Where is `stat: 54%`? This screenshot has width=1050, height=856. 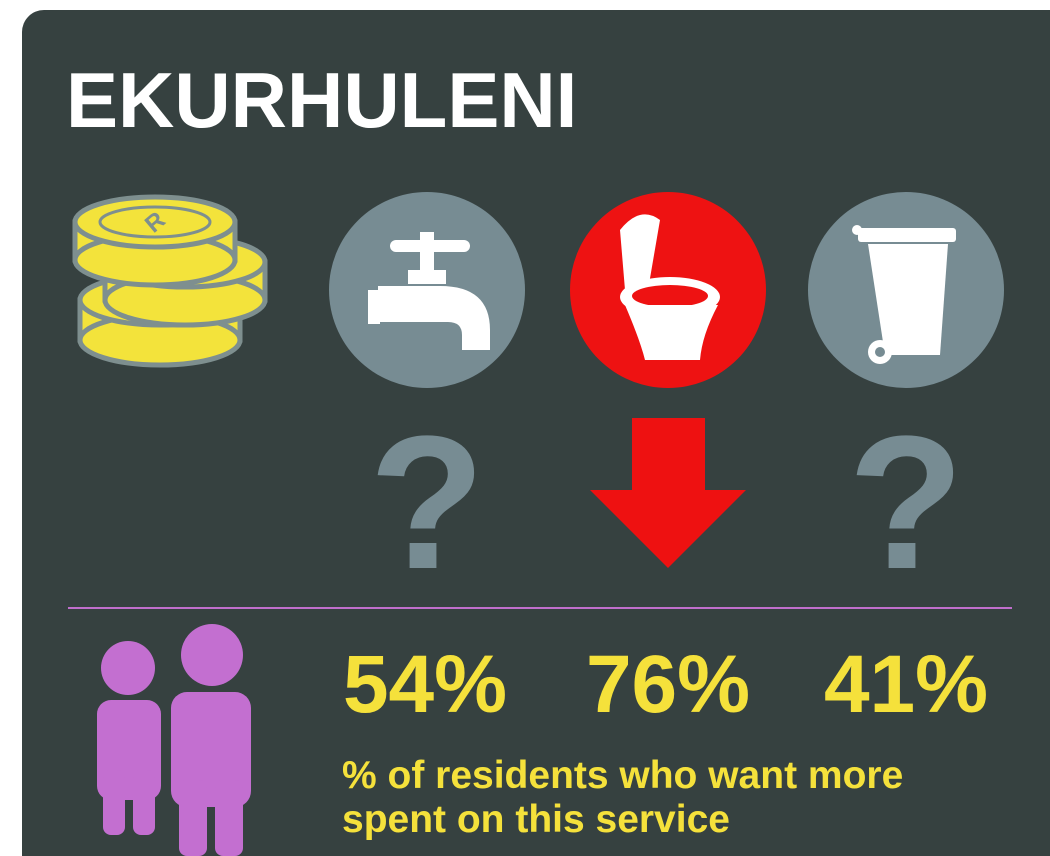 stat: 54% is located at coordinates (425, 684).